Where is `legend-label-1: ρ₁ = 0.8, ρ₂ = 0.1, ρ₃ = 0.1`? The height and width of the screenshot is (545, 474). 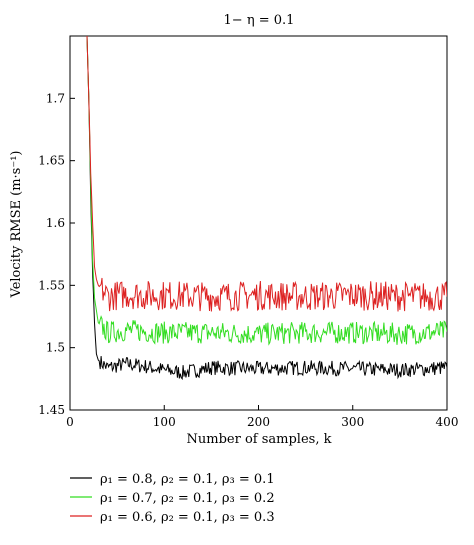 legend-label-1: ρ₁ = 0.8, ρ₂ = 0.1, ρ₃ = 0.1 is located at coordinates (187, 479).